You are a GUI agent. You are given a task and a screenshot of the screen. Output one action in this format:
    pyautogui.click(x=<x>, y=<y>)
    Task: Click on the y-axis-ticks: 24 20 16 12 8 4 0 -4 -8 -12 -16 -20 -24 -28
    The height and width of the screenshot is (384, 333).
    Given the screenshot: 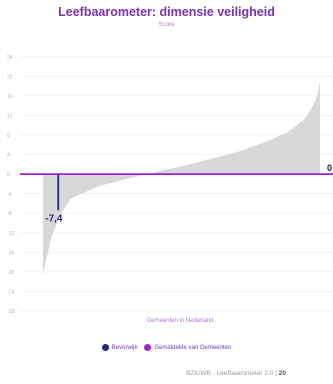 What is the action you would take?
    pyautogui.click(x=10, y=185)
    